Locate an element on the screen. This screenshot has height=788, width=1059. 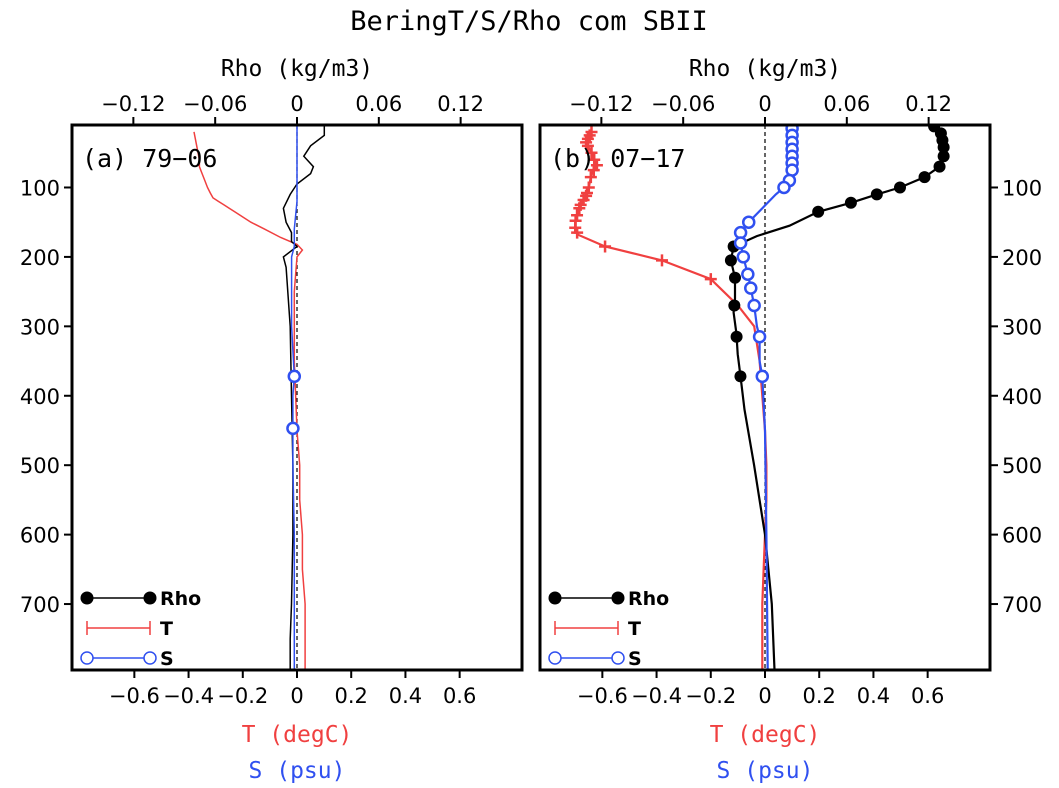
legend-label-s: S is located at coordinates (167, 659).